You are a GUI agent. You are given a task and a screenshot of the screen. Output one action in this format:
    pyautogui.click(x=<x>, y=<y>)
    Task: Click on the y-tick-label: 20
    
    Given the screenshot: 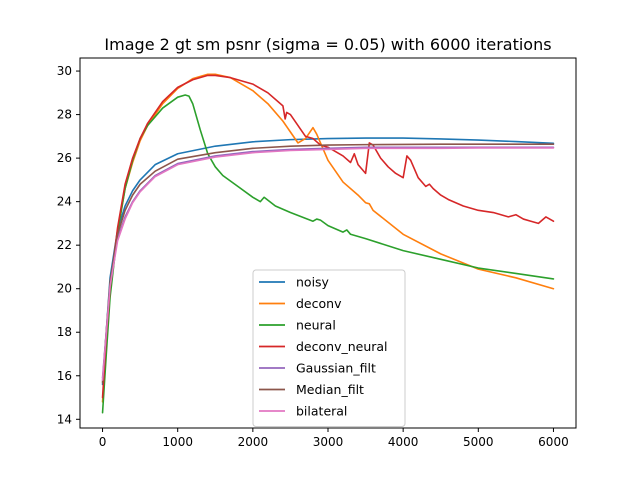 What is the action you would take?
    pyautogui.click(x=64, y=289)
    